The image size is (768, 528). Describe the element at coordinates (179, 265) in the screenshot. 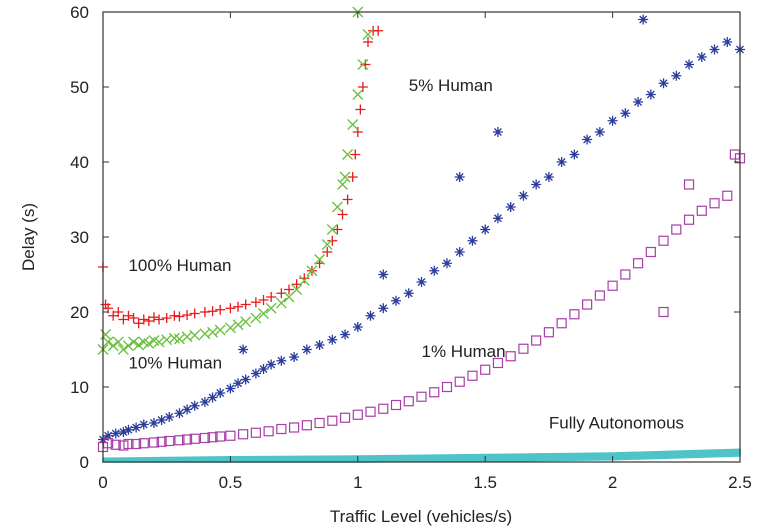

I see `annotation-100-human: 100% Human` at that location.